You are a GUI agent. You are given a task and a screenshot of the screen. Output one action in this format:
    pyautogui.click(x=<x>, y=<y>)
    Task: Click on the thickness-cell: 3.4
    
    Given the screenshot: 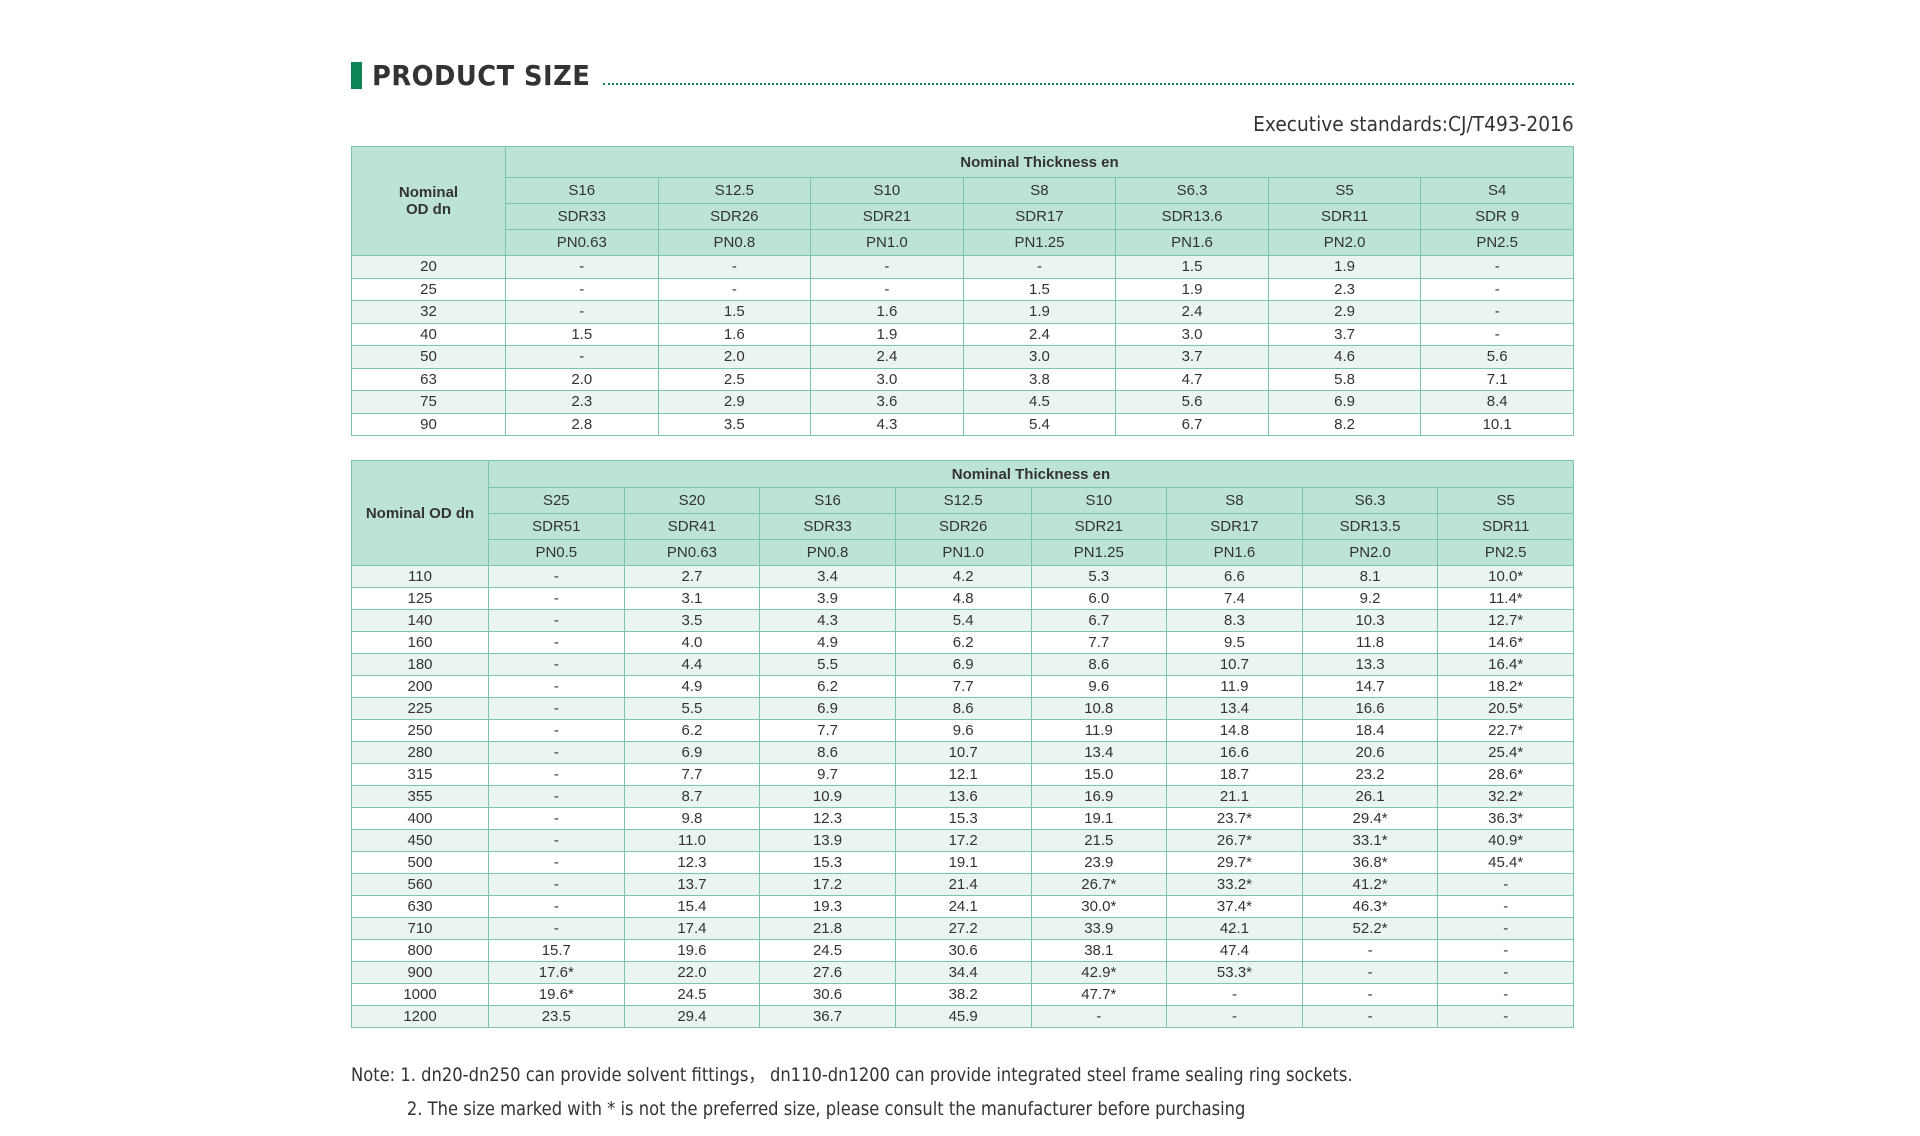 What is the action you would take?
    pyautogui.click(x=827, y=576)
    